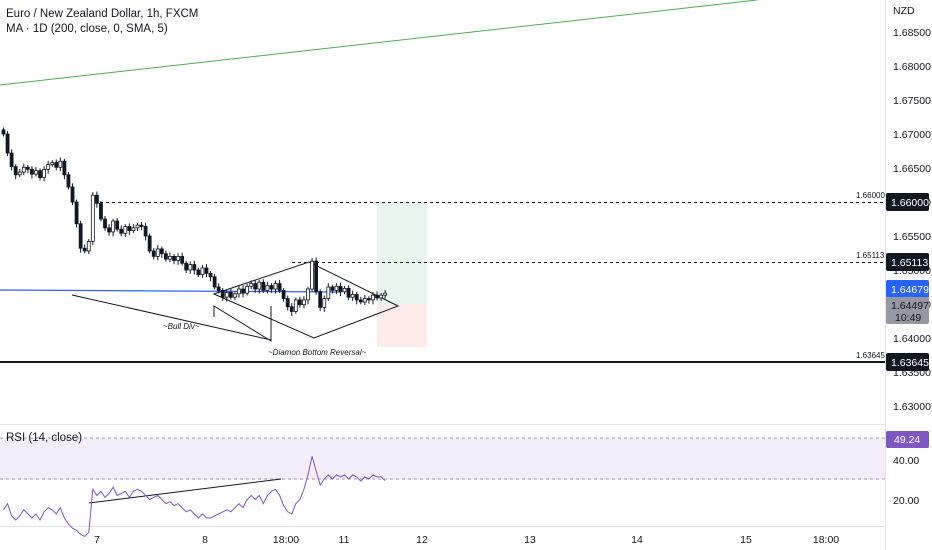 The height and width of the screenshot is (550, 932). What do you see at coordinates (402, 325) in the screenshot?
I see `loss-zone` at bounding box center [402, 325].